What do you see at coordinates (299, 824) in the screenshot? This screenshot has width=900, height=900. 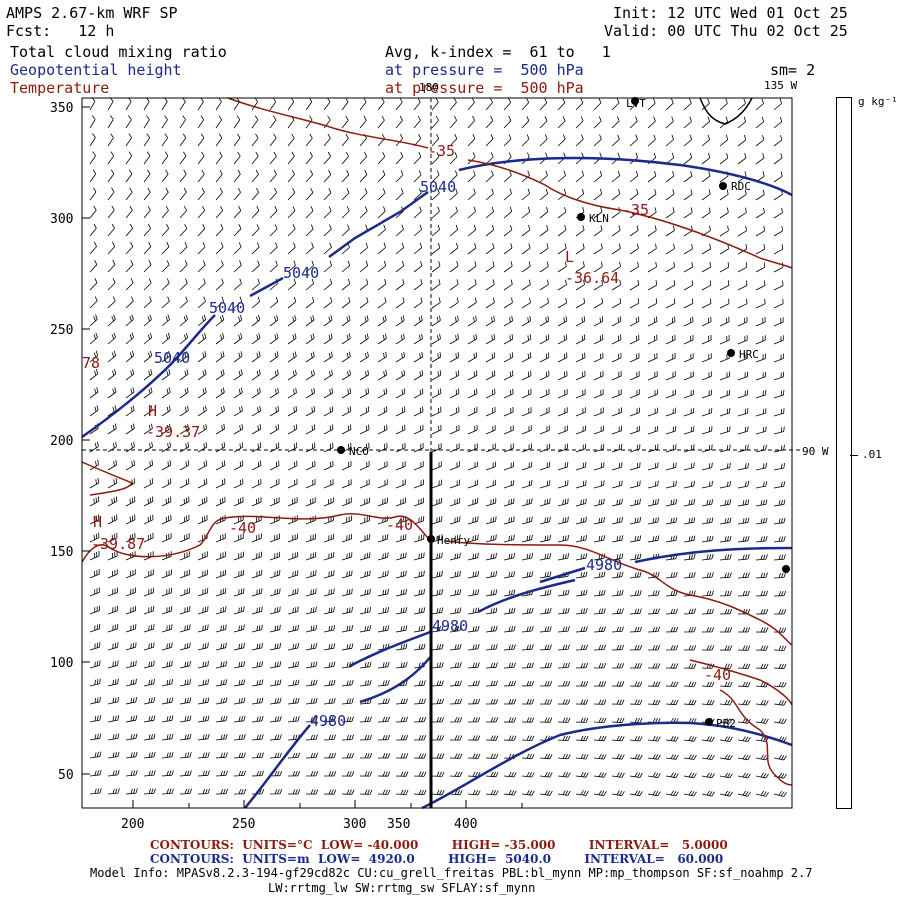 I see `x-axis-labels: 200 250 300 350 400` at bounding box center [299, 824].